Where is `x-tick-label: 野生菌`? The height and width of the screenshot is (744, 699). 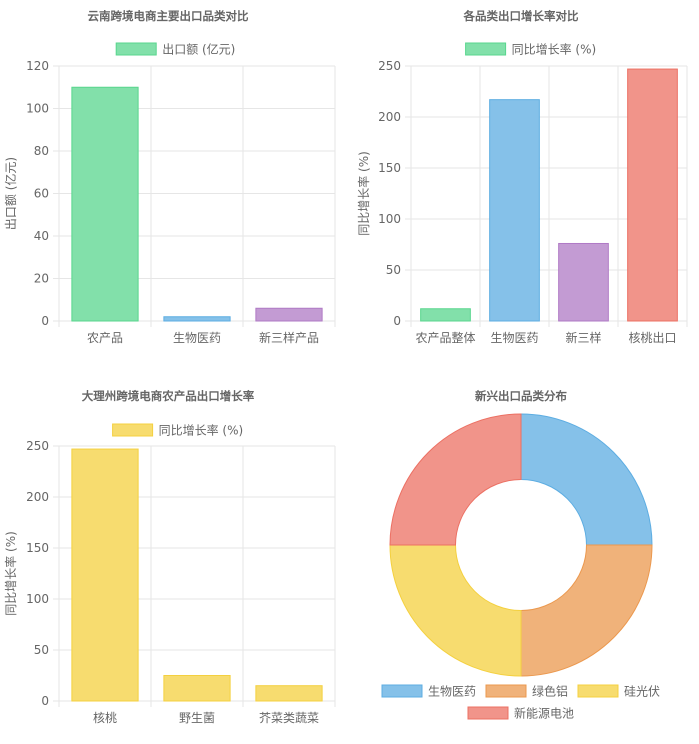
x-tick-label: 野生菌 is located at coordinates (197, 718).